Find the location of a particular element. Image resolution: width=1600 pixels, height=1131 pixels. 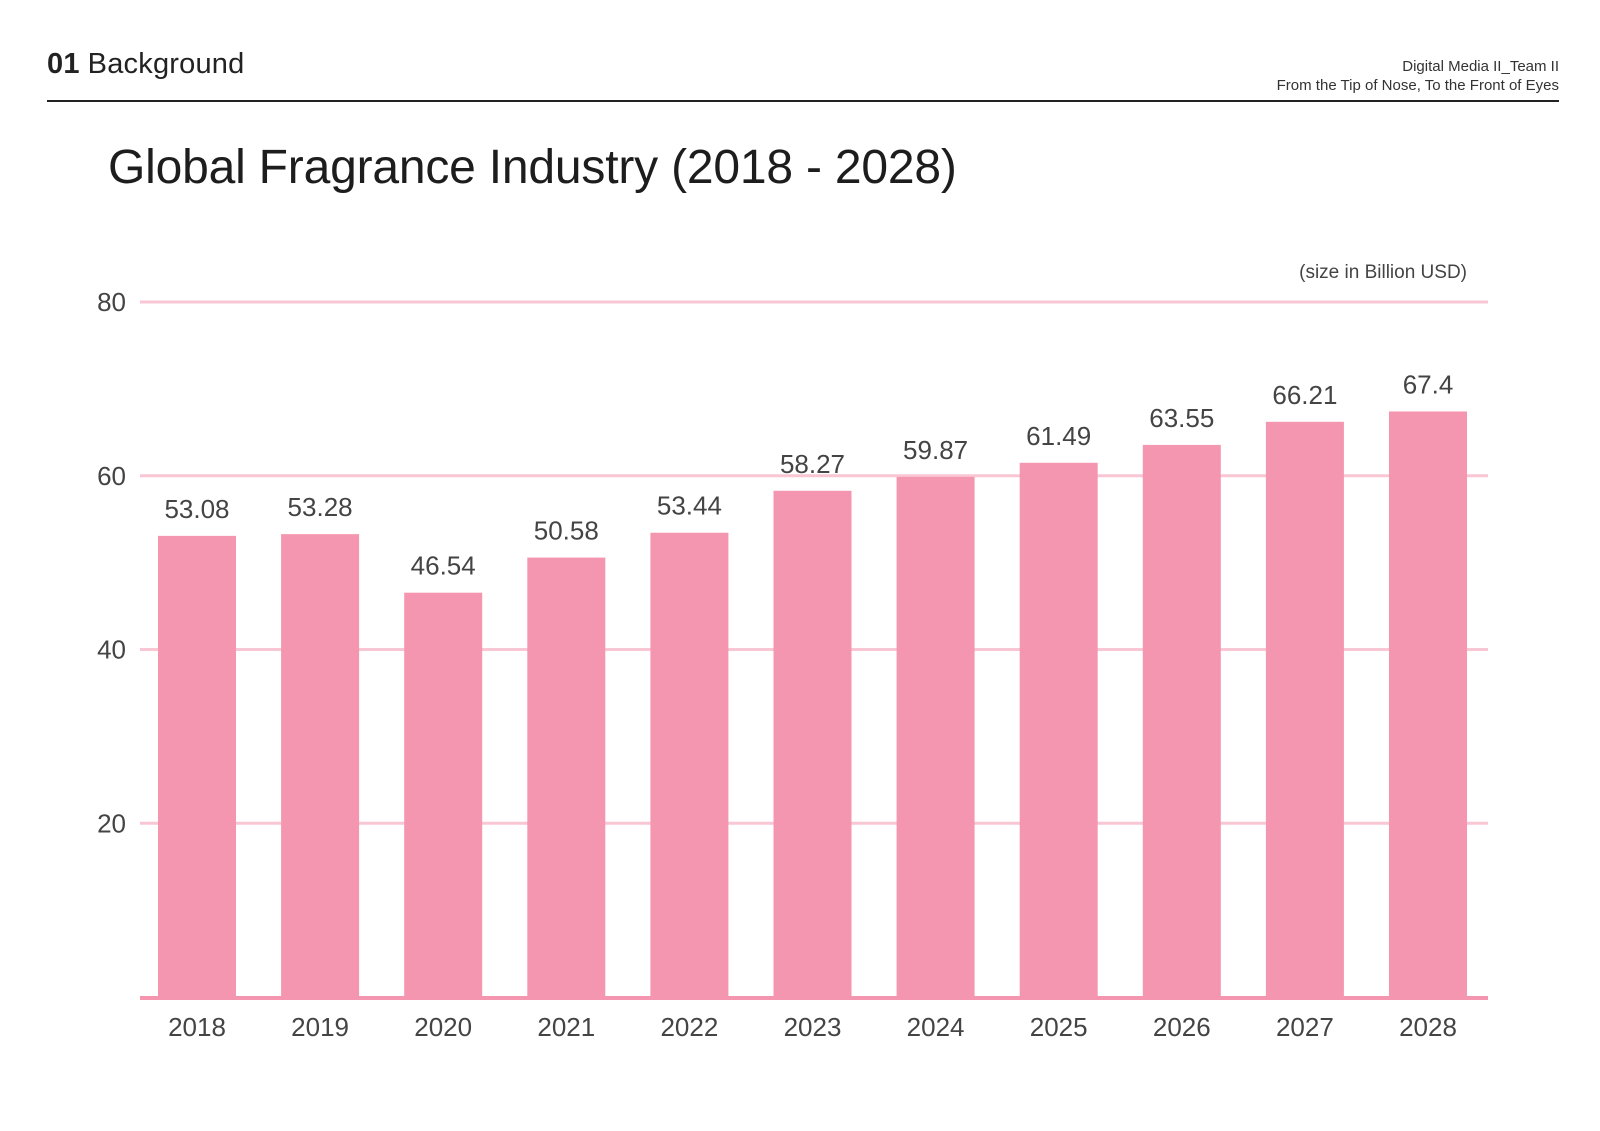

data-label: 50.58 is located at coordinates (566, 531).